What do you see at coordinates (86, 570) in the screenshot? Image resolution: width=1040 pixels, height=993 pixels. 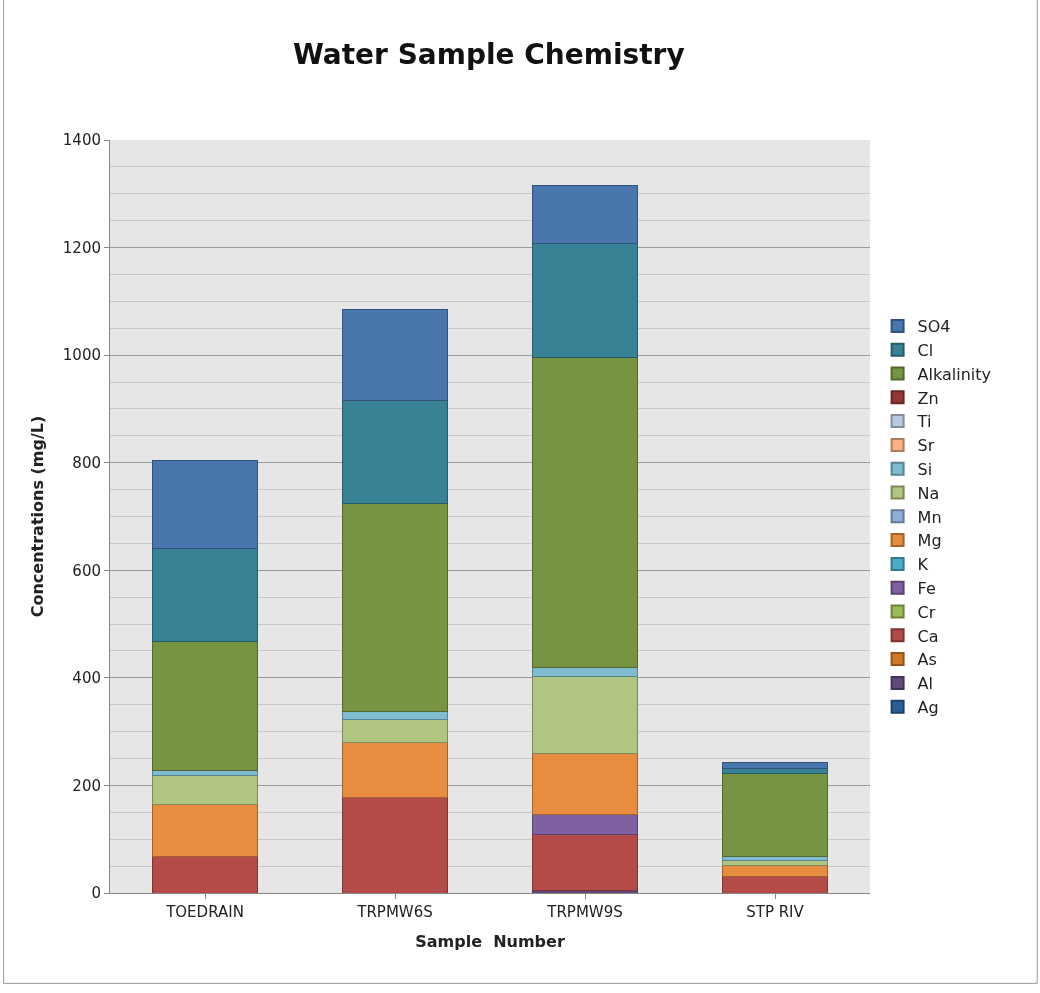 I see `y-tick-label: 600` at bounding box center [86, 570].